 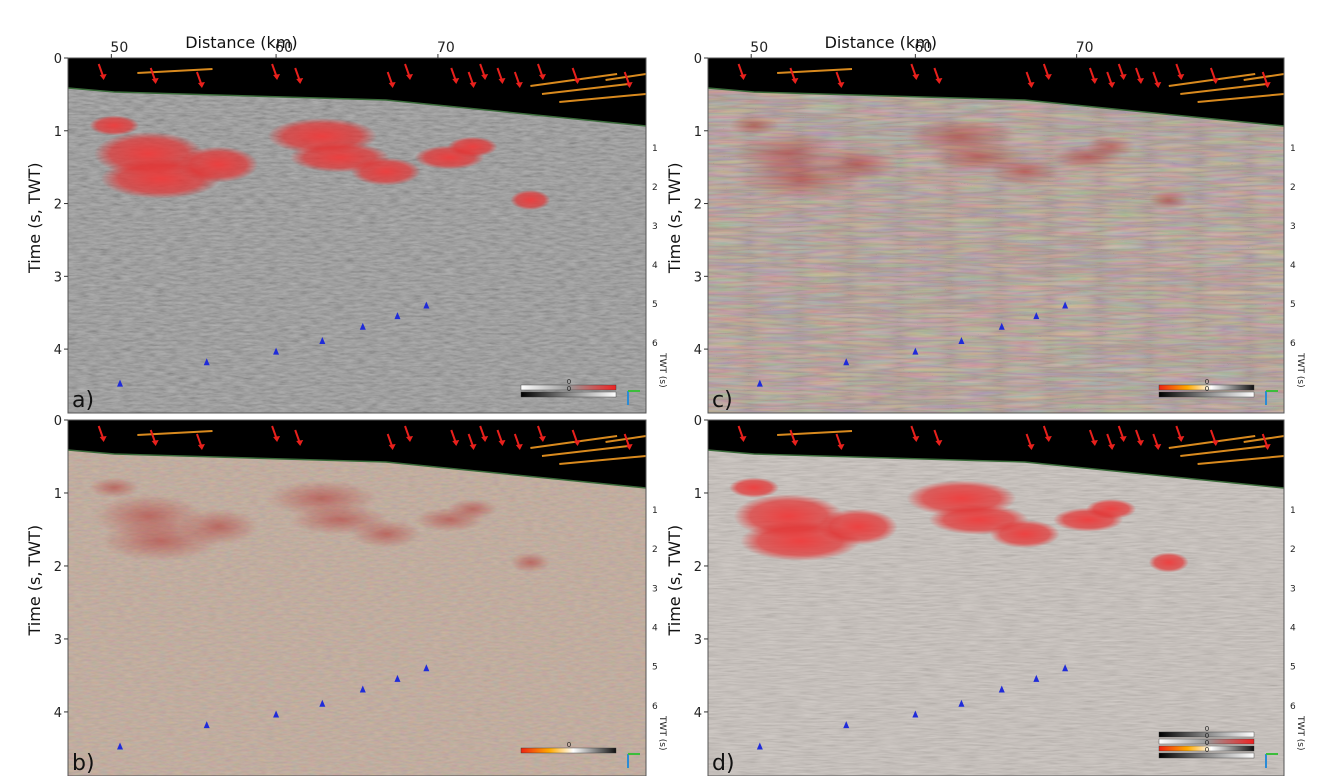 I want to click on y-tick-label: 1, so click(x=58, y=494).